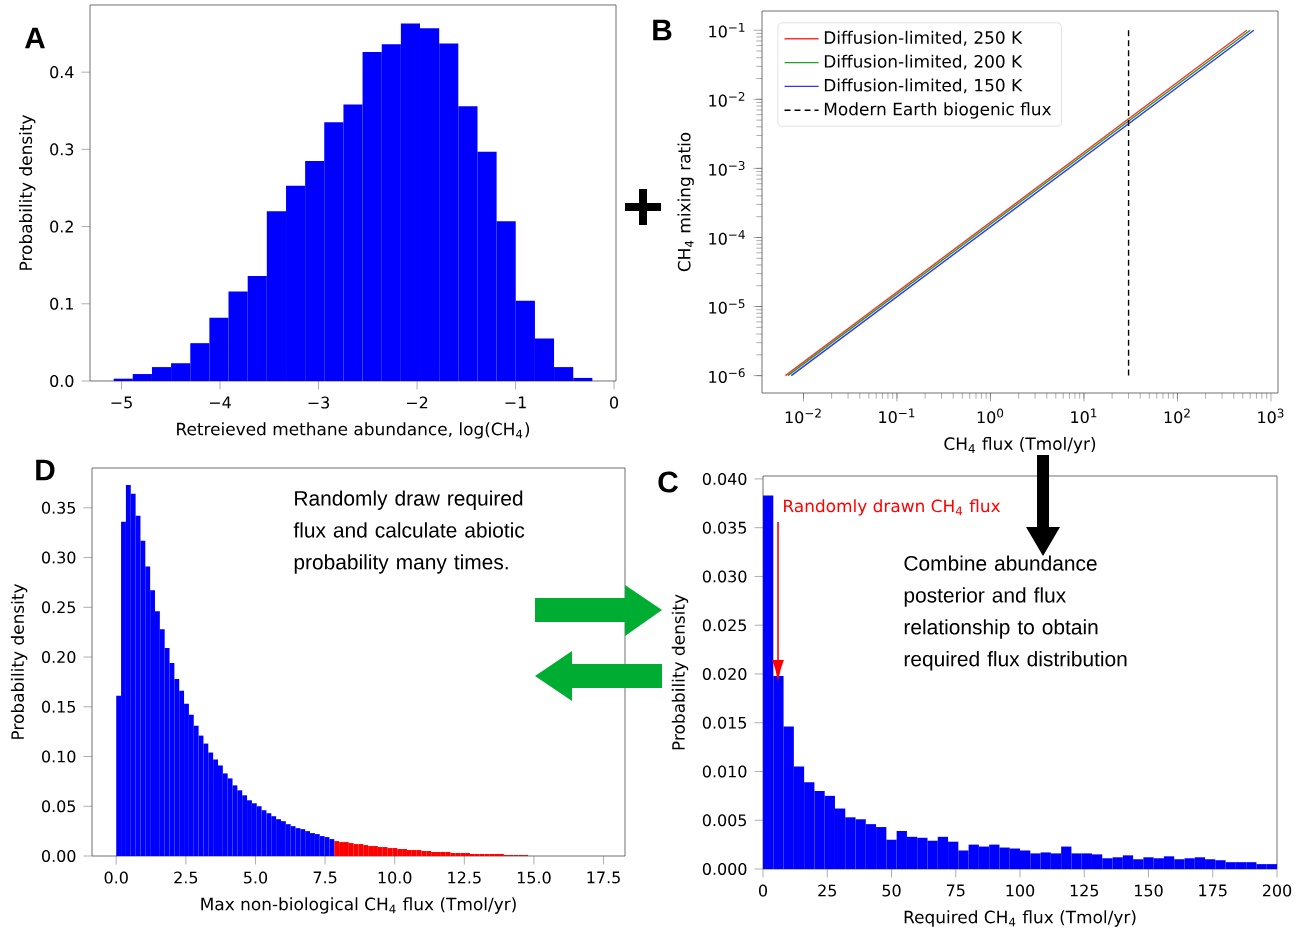 Image resolution: width=1303 pixels, height=928 pixels. I want to click on x-tick-label: 200, so click(1277, 890).